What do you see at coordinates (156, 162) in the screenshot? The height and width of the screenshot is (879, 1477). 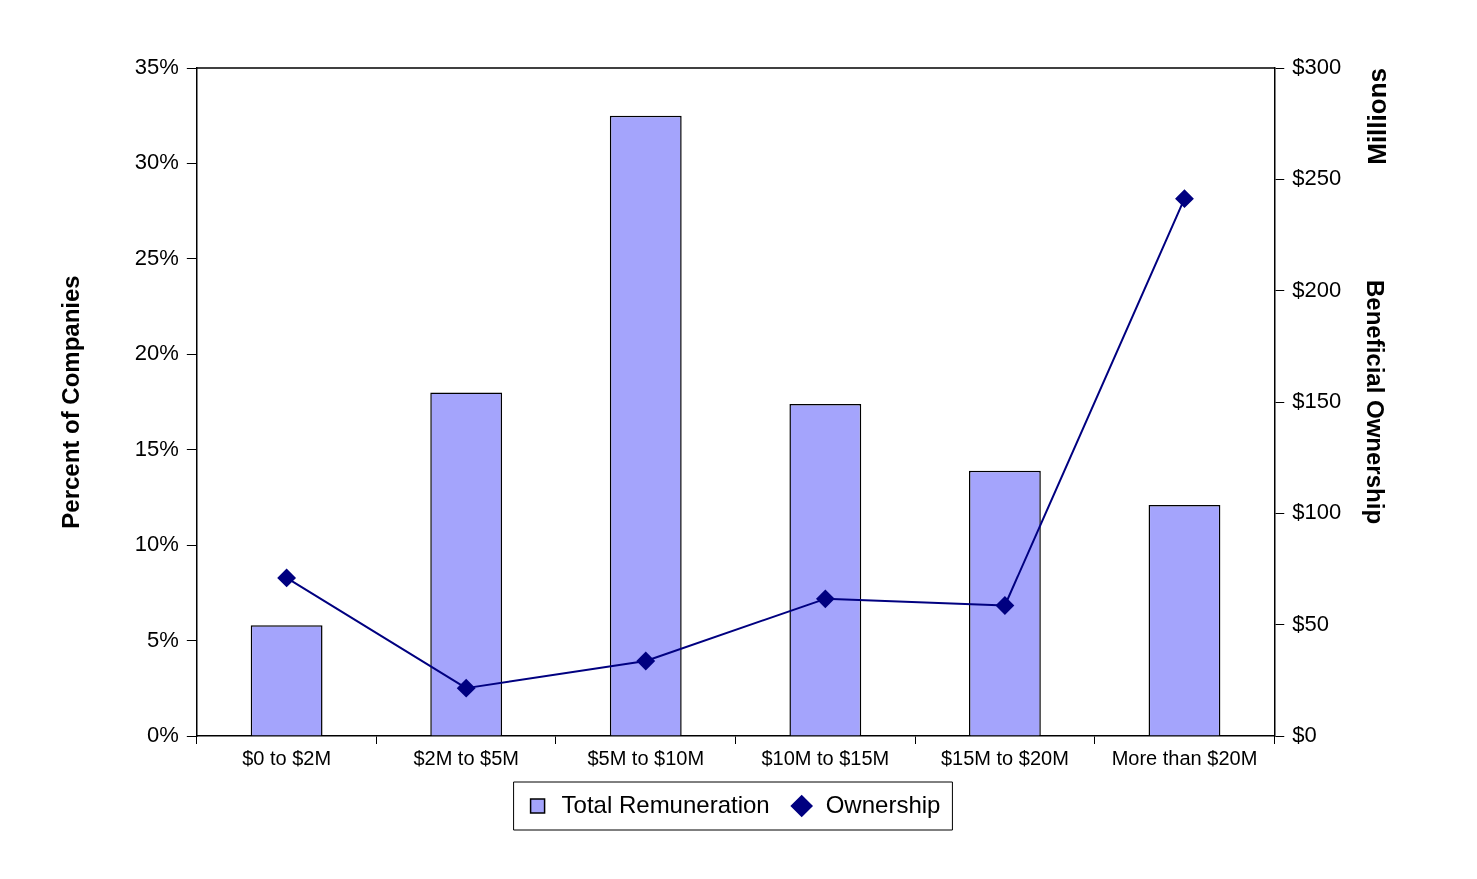 I see `y-tick-label: 30%` at bounding box center [156, 162].